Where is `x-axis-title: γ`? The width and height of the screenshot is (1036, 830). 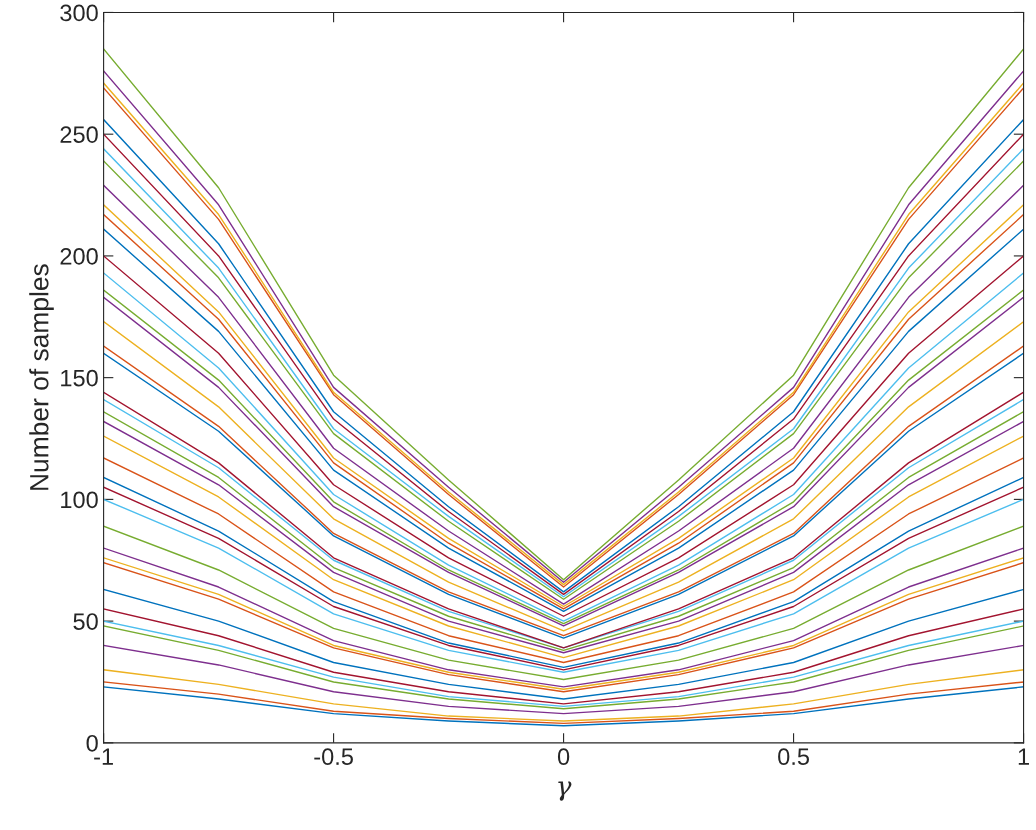
x-axis-title: γ is located at coordinates (565, 791).